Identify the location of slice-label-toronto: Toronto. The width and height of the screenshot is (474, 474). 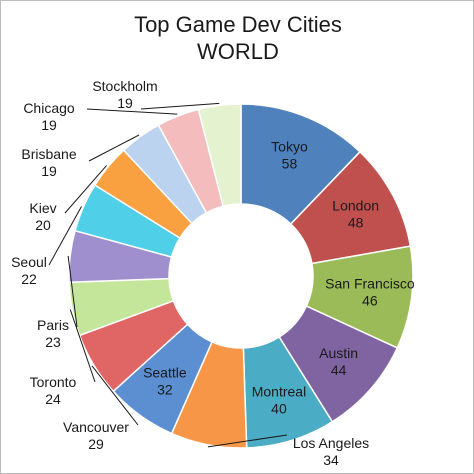
(53, 382).